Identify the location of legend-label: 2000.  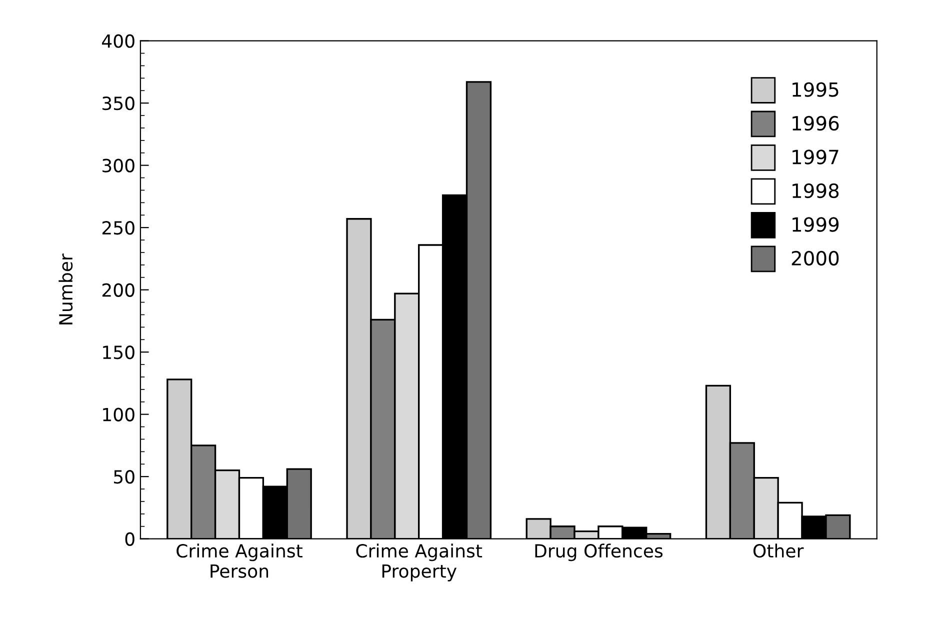
(815, 258).